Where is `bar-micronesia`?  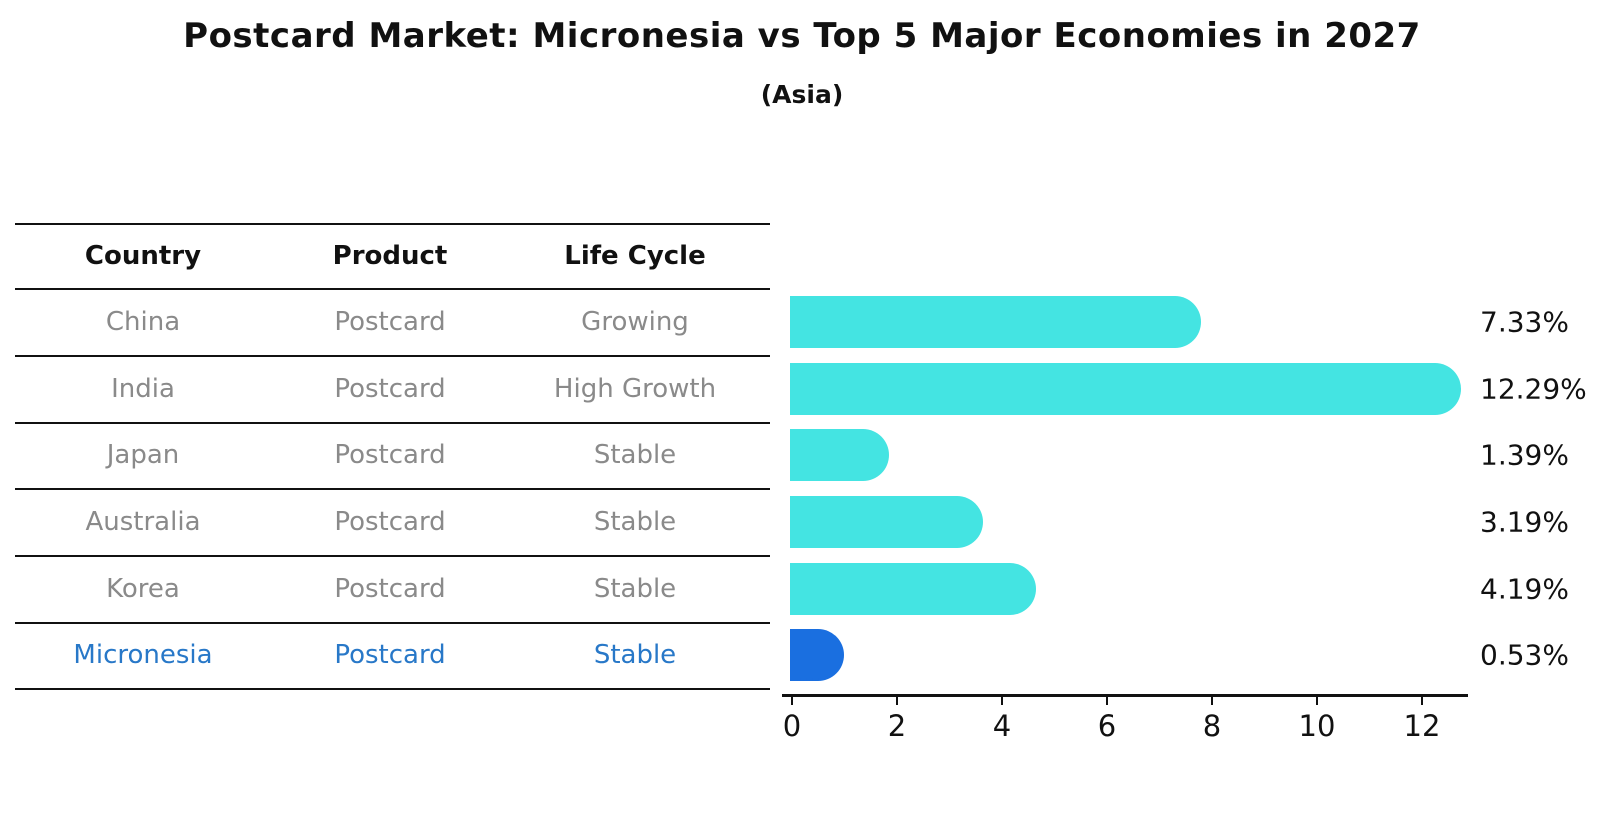
bar-micronesia is located at coordinates (817, 655).